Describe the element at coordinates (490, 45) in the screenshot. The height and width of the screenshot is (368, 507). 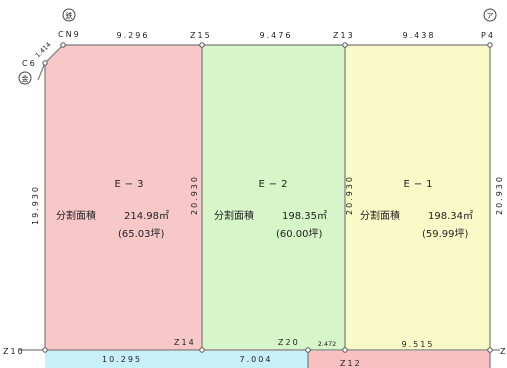
I see `point-p4` at that location.